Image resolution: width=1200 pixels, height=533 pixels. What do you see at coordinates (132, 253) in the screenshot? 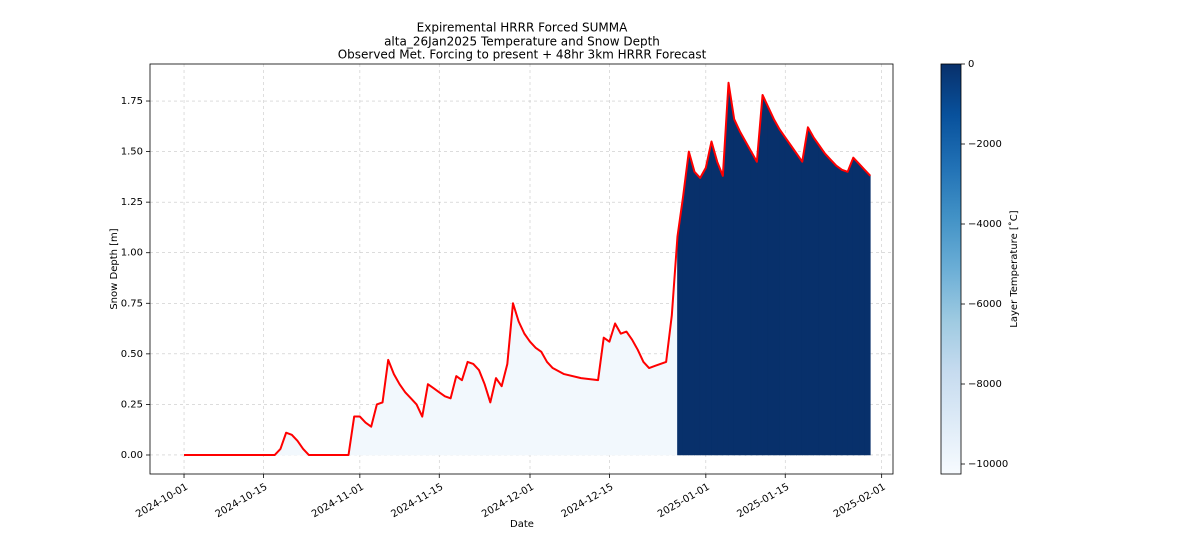
I see `y-tick-label: 1.00` at bounding box center [132, 253].